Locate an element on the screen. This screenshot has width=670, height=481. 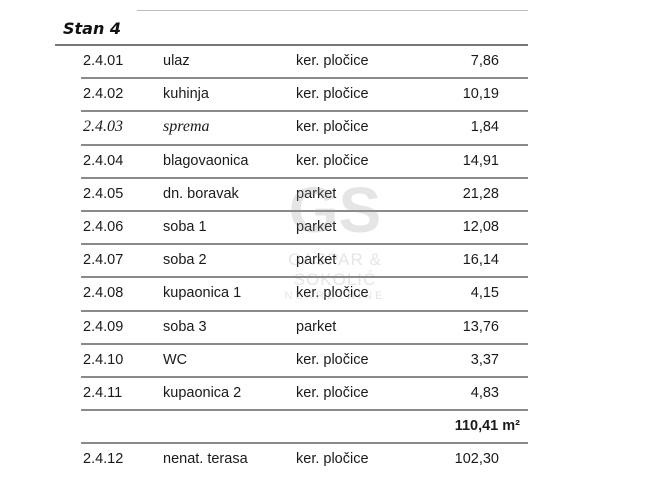
room-code: 2.4.05 is located at coordinates (103, 193).